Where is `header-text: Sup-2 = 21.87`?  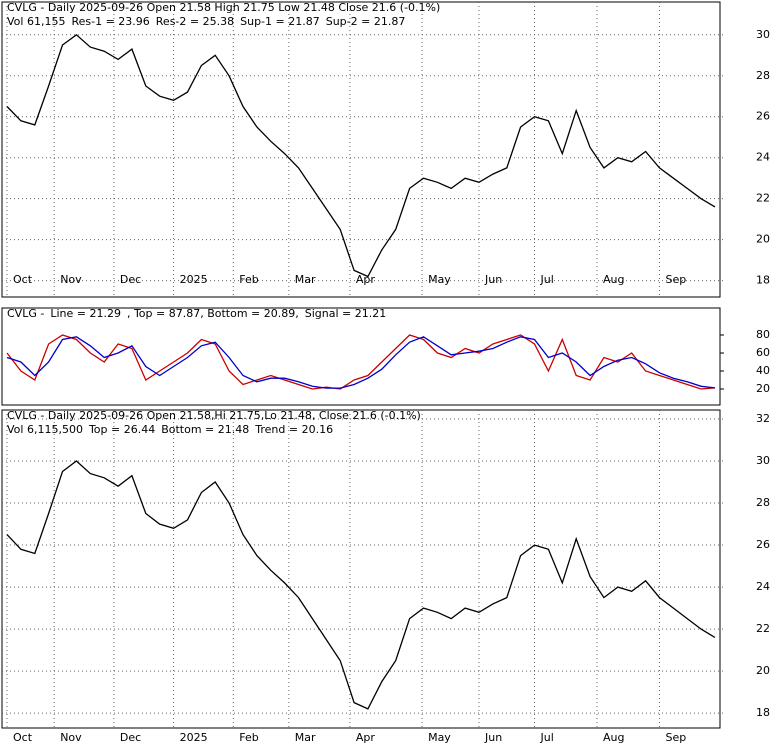 header-text: Sup-2 = 21.87 is located at coordinates (366, 21).